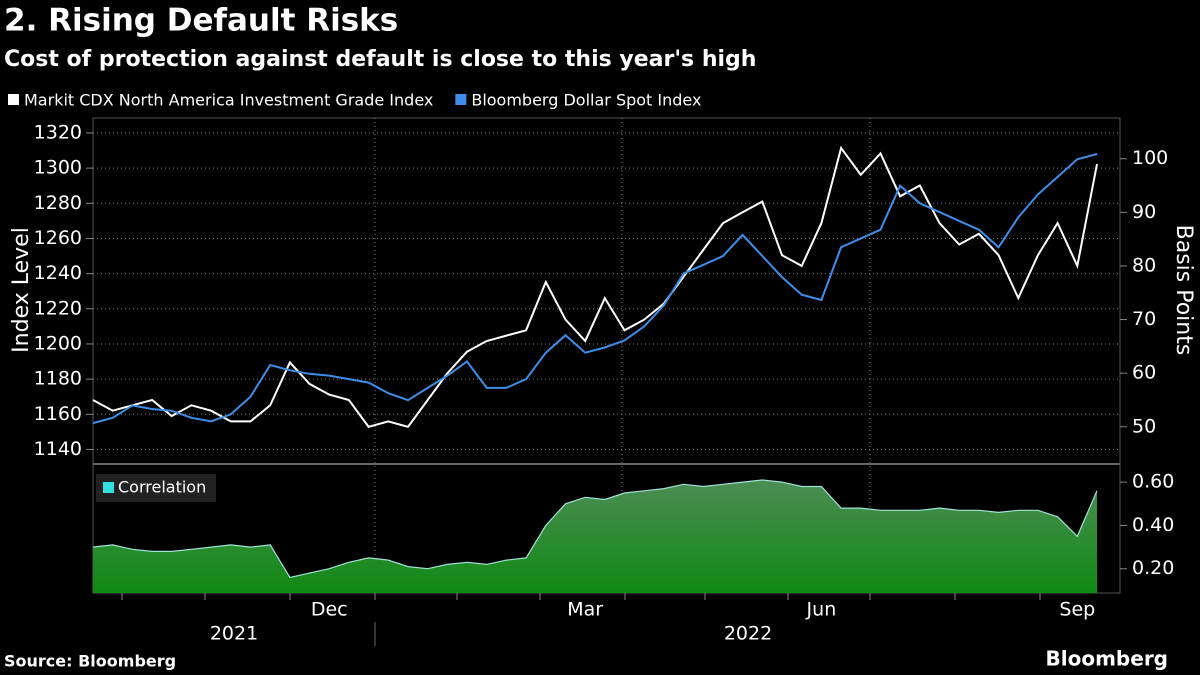 This screenshot has height=675, width=1200. I want to click on y-tick-label: 1300, so click(58, 168).